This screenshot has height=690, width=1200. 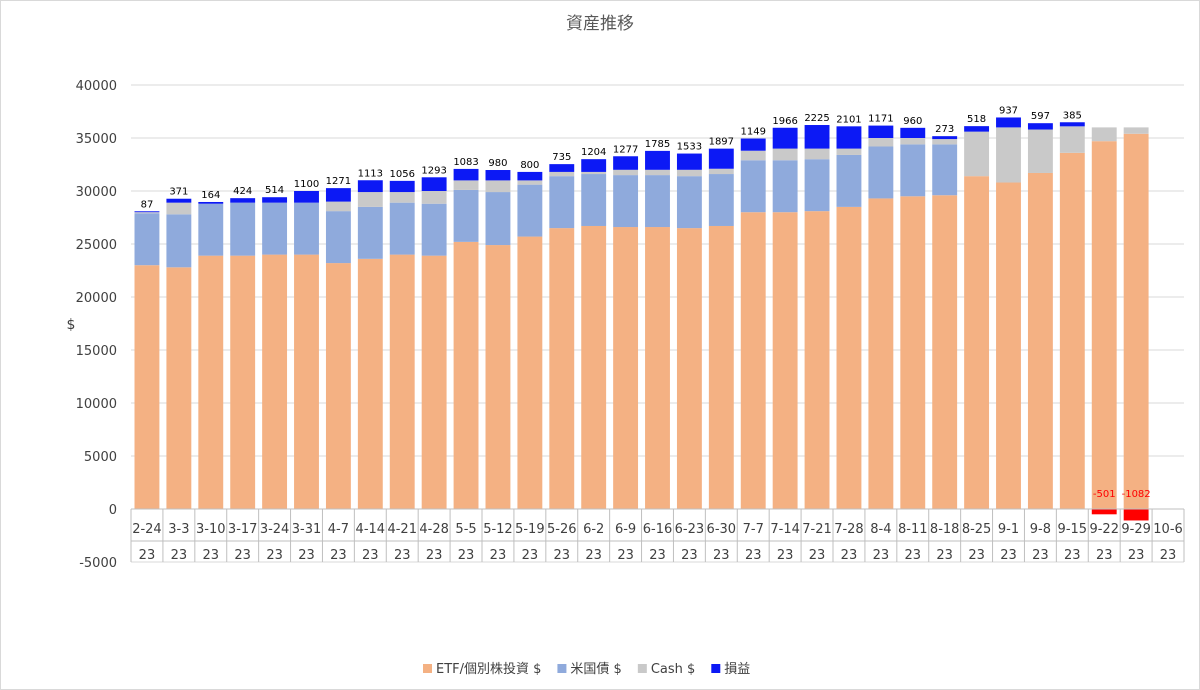 What do you see at coordinates (625, 149) in the screenshot?
I see `data-label: 1277` at bounding box center [625, 149].